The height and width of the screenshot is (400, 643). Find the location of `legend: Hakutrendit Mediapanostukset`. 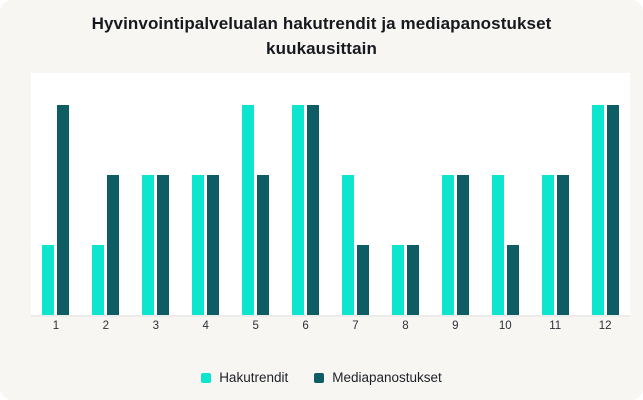

legend: Hakutrendit Mediapanostukset is located at coordinates (321, 377).